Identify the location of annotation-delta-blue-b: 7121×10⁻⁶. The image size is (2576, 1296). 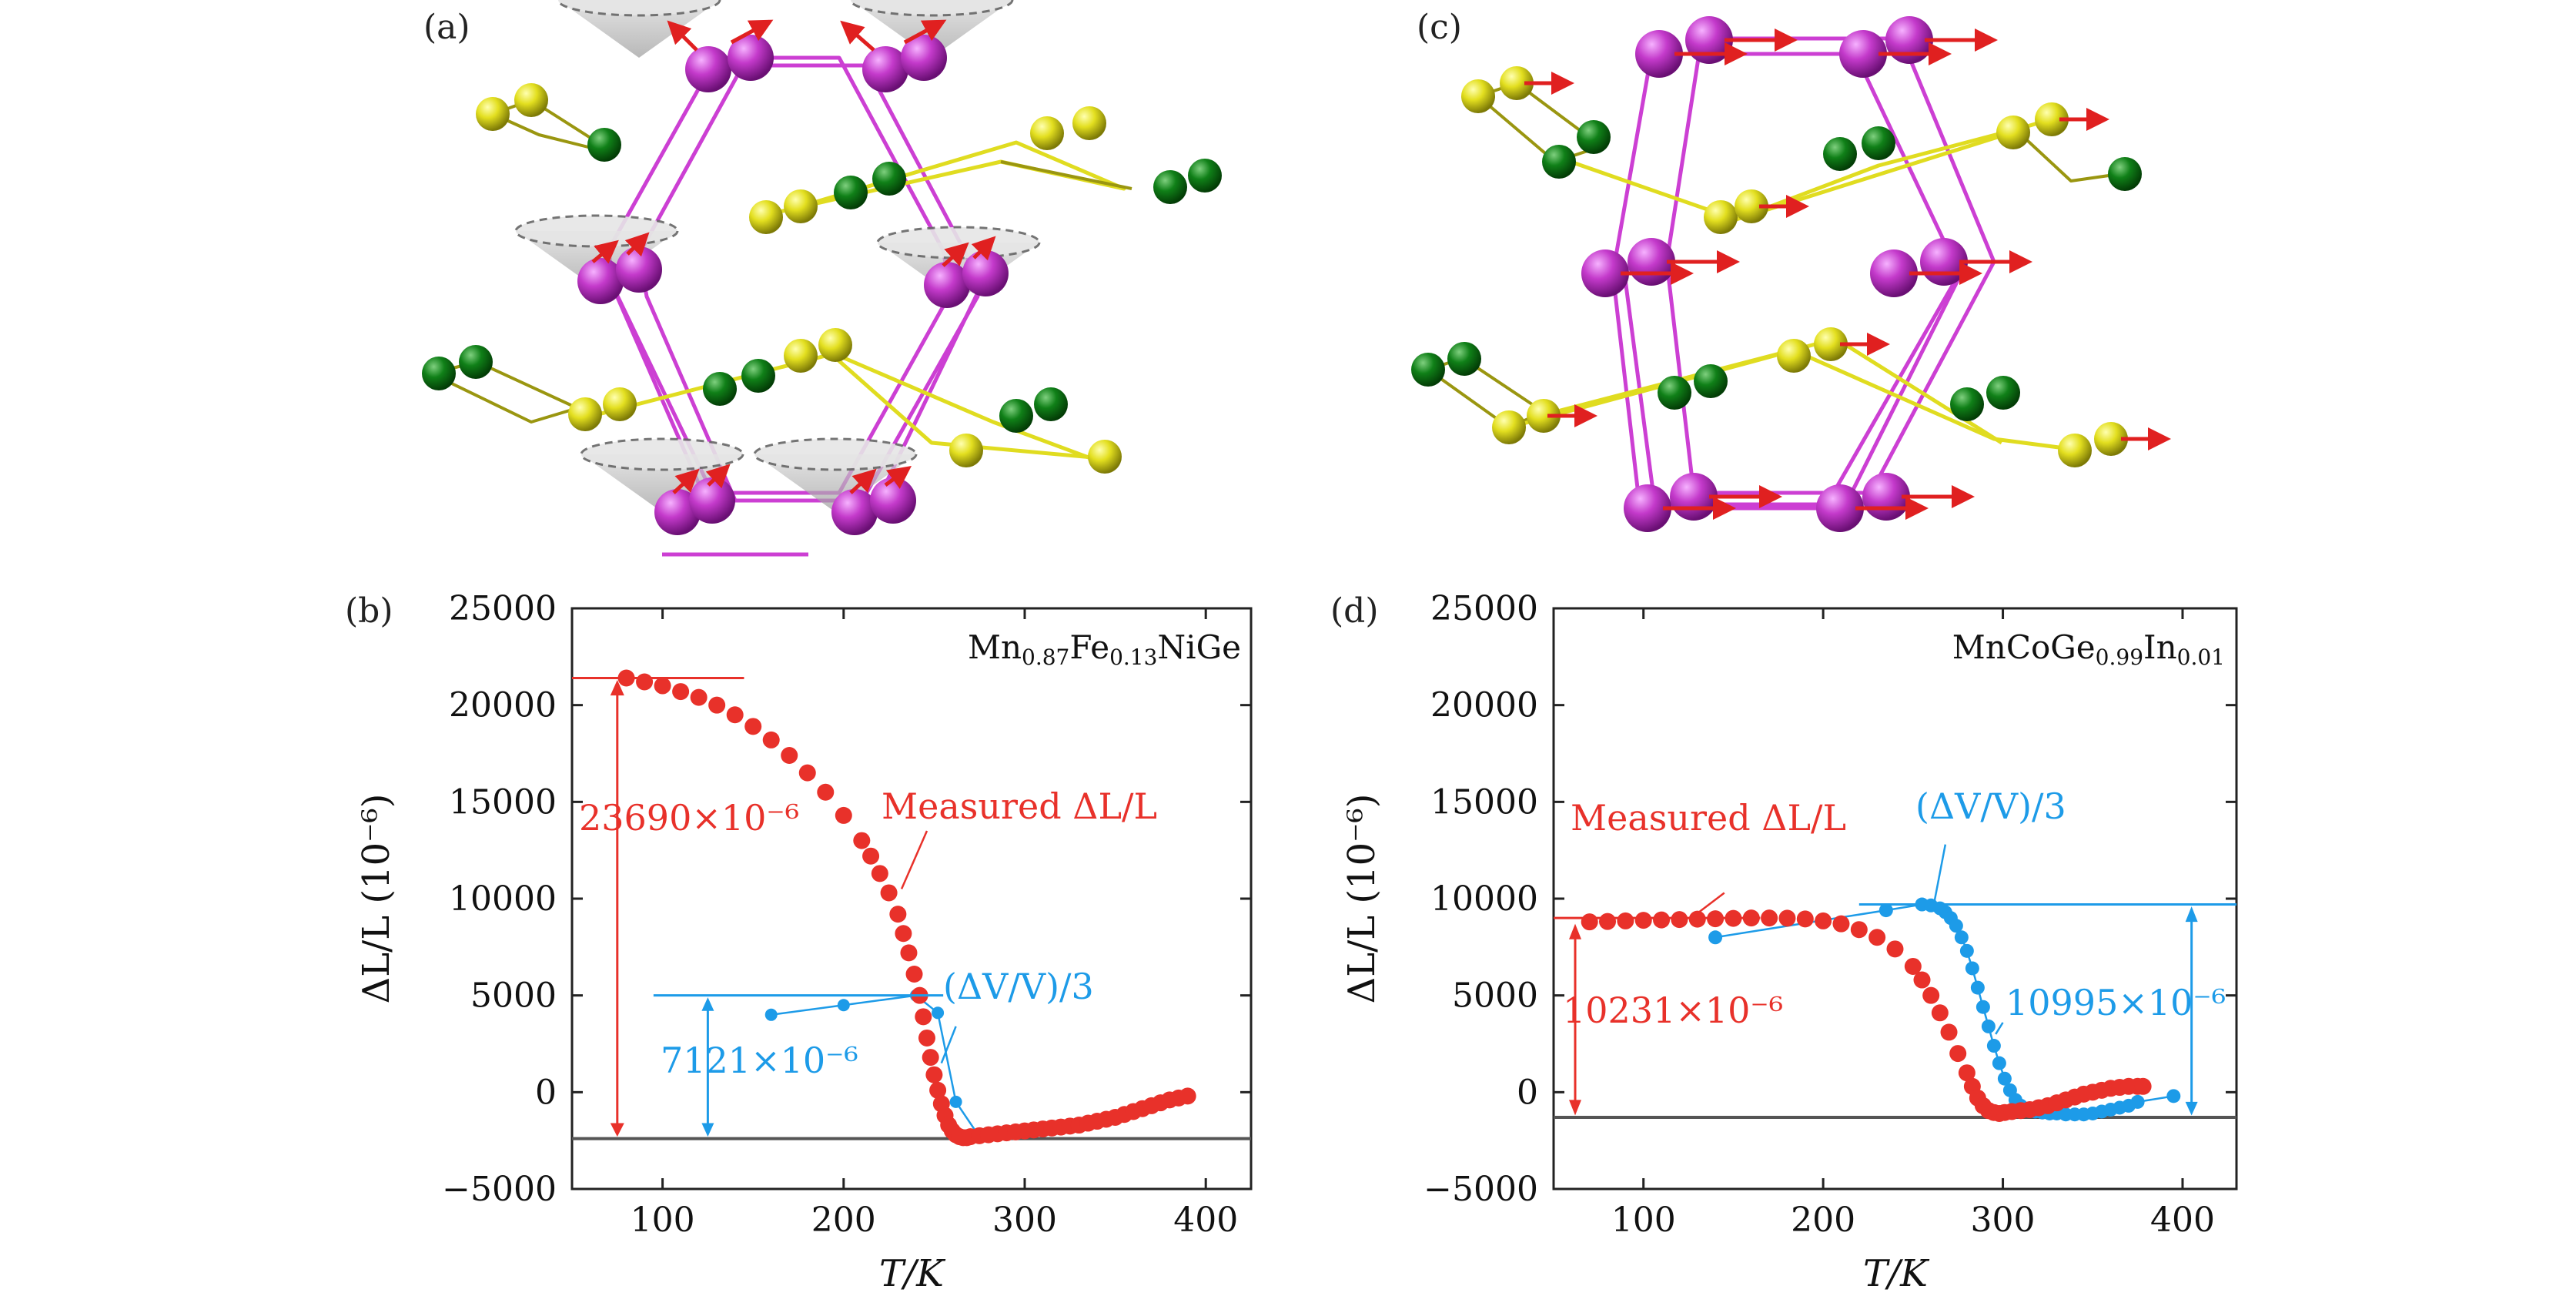
(760, 1060).